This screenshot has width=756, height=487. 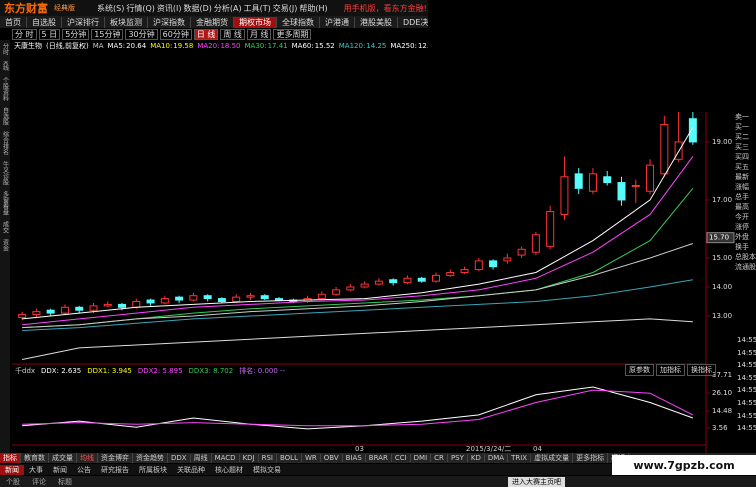 I want to click on indicator-tab: 虚拟成交量, so click(x=552, y=458).